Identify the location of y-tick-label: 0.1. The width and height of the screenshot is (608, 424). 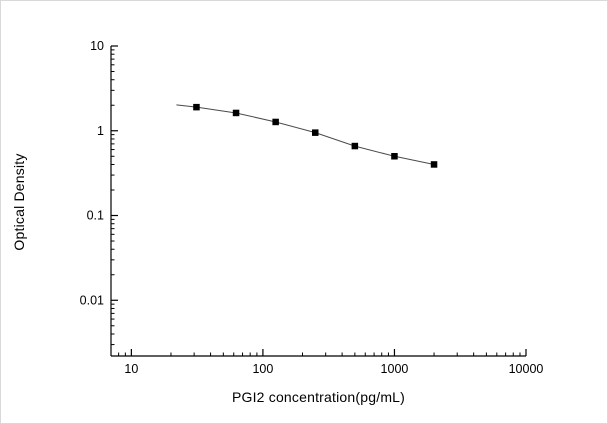
(95, 216).